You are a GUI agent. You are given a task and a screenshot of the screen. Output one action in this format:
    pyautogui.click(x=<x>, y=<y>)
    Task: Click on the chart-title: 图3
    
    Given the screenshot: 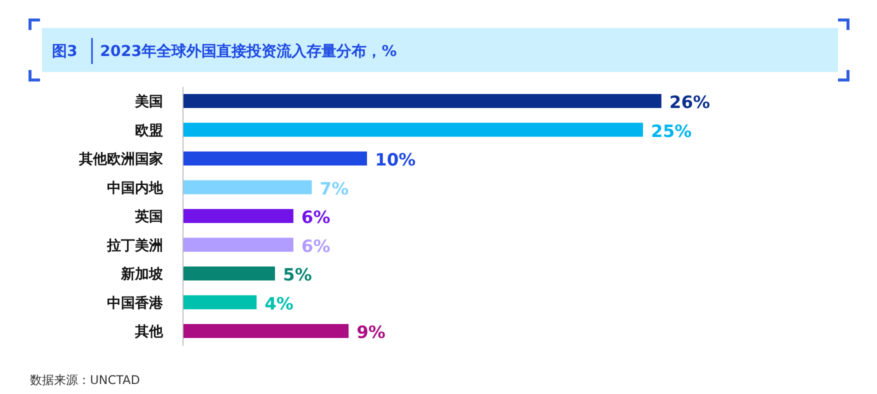 What is the action you would take?
    pyautogui.click(x=65, y=51)
    